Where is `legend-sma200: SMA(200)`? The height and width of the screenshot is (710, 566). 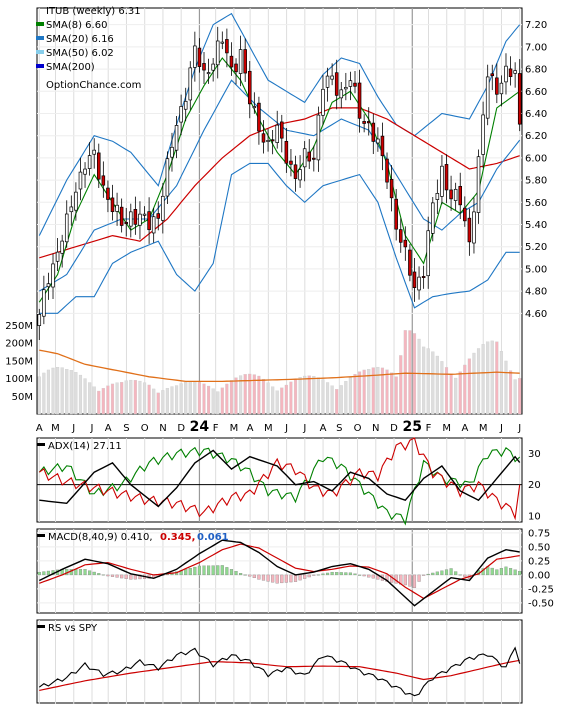 legend-sma200: SMA(200) is located at coordinates (70, 67).